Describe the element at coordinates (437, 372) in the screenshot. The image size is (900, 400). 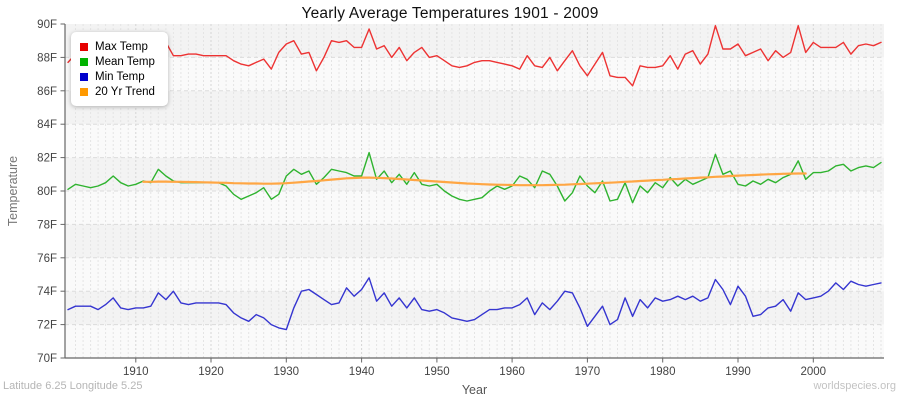
I see `x-tick-label: 1950` at that location.